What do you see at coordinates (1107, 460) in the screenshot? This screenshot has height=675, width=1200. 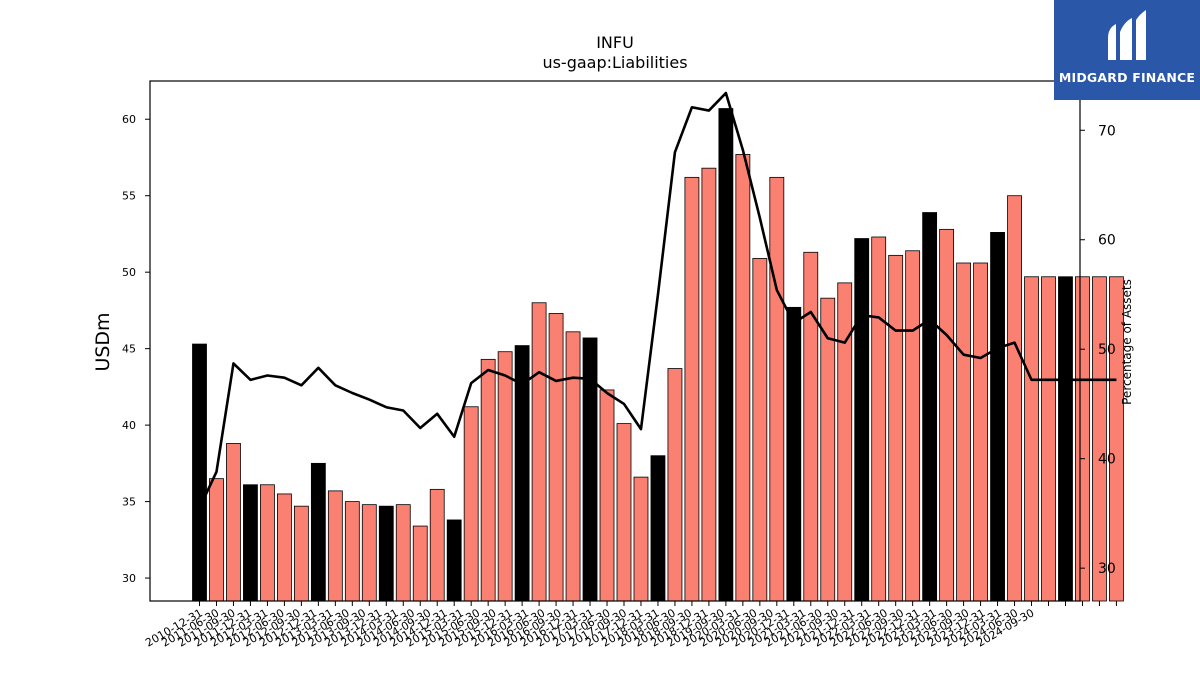 I see `y2-tick-label: 40` at bounding box center [1107, 460].